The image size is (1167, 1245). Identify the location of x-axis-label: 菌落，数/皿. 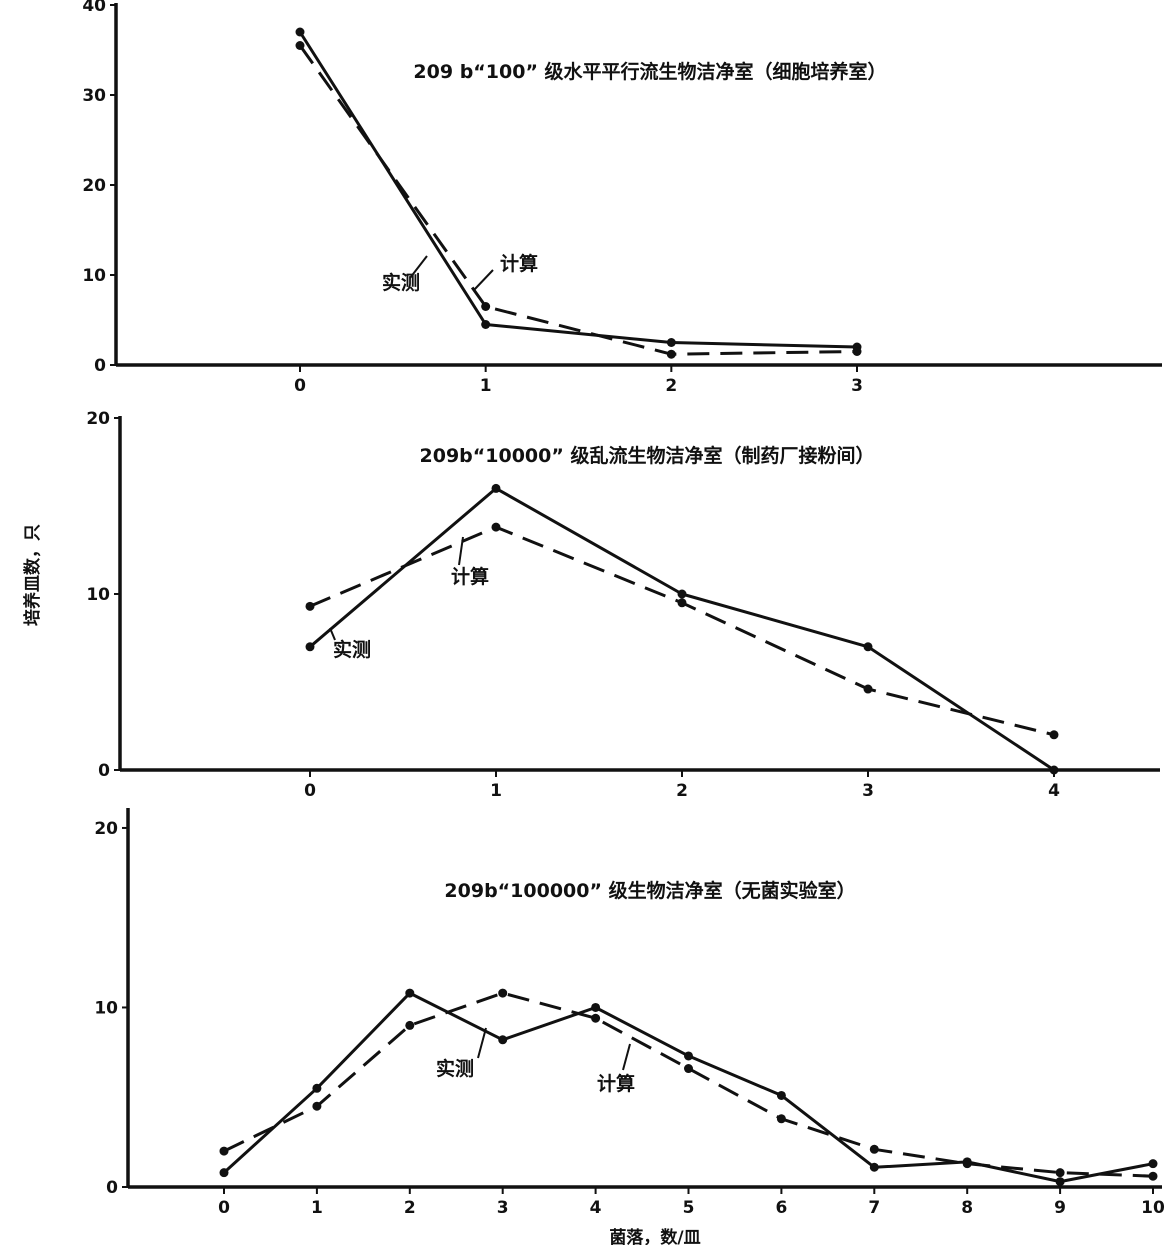
(654, 1236).